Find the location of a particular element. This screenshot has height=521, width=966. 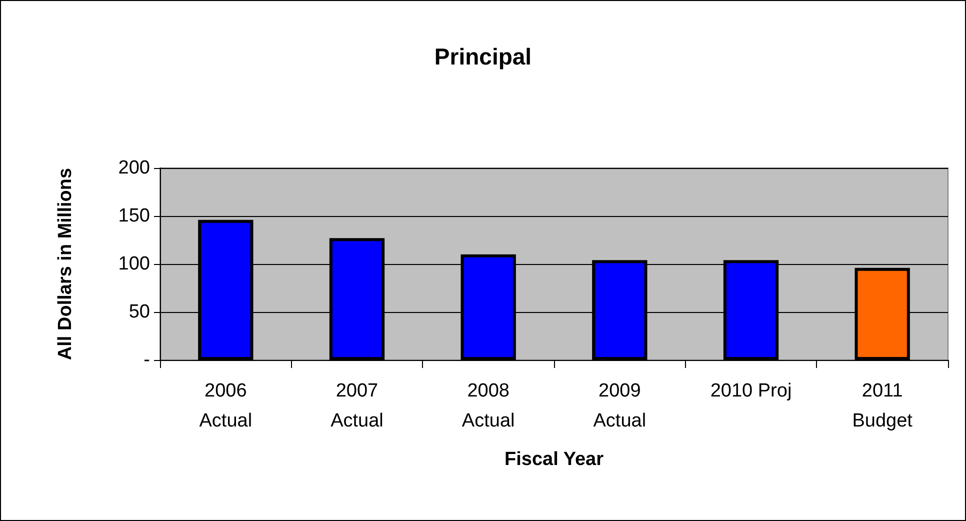

chart-title: Principal is located at coordinates (483, 57).